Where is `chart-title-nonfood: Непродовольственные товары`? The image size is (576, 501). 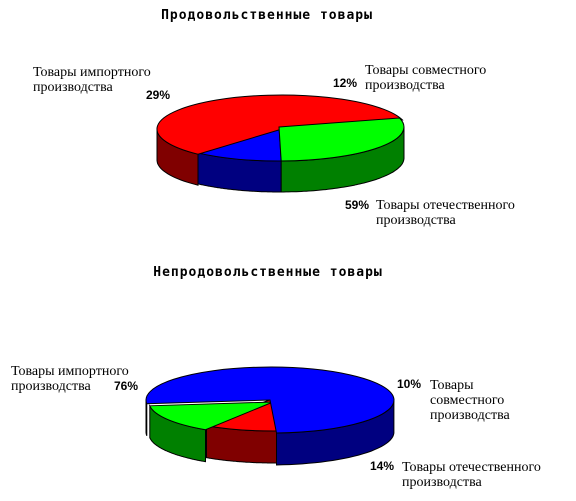
chart-title-nonfood: Непродовольственные товары is located at coordinates (268, 272).